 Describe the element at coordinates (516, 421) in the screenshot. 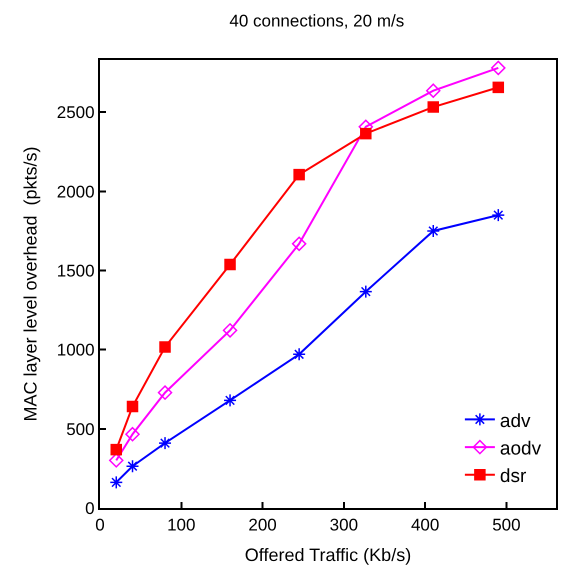

I see `legend-label: adv` at that location.